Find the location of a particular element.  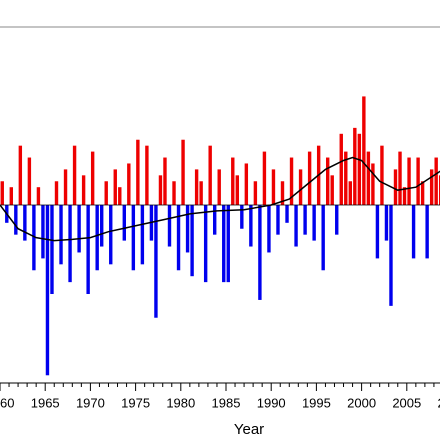

x-tick-label: 1980 is located at coordinates (180, 402).